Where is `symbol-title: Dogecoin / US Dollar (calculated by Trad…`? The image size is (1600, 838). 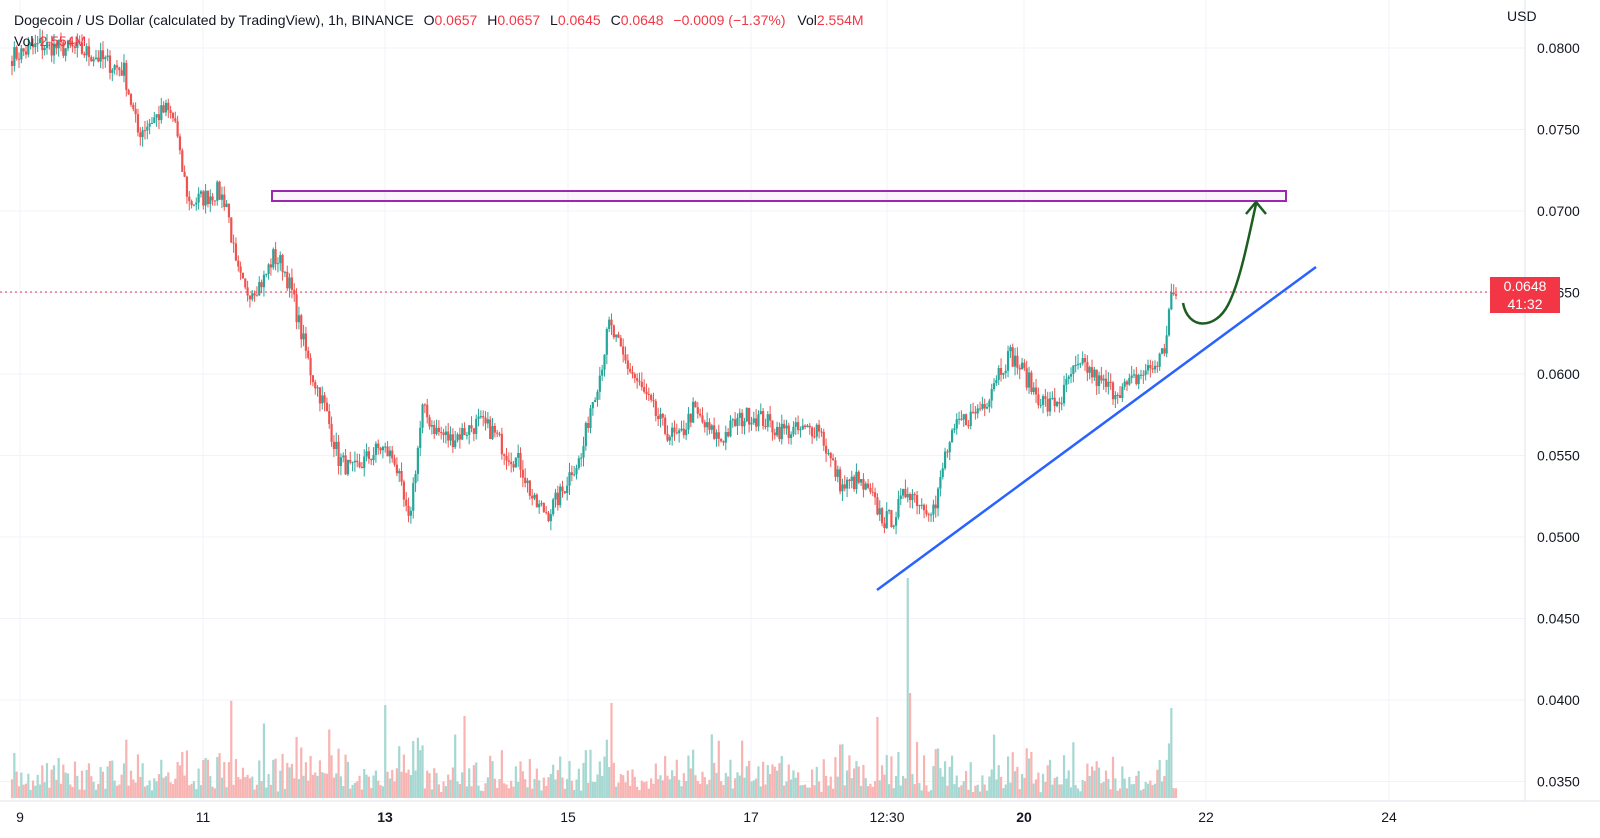
symbol-title: Dogecoin / US Dollar (calculated by Trad… is located at coordinates (214, 20).